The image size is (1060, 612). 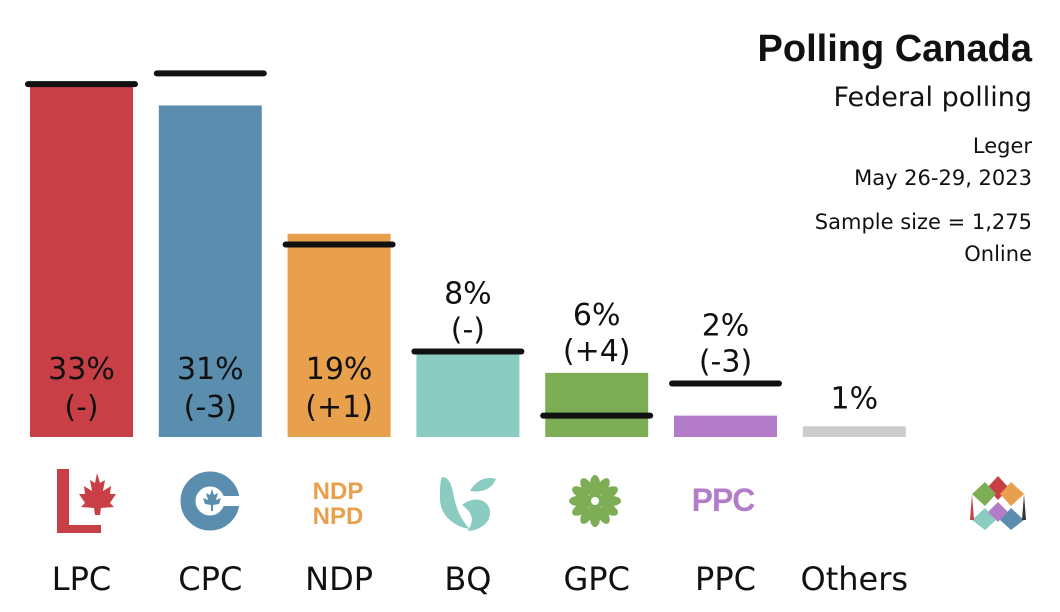 What do you see at coordinates (597, 404) in the screenshot?
I see `bar-gpc` at bounding box center [597, 404].